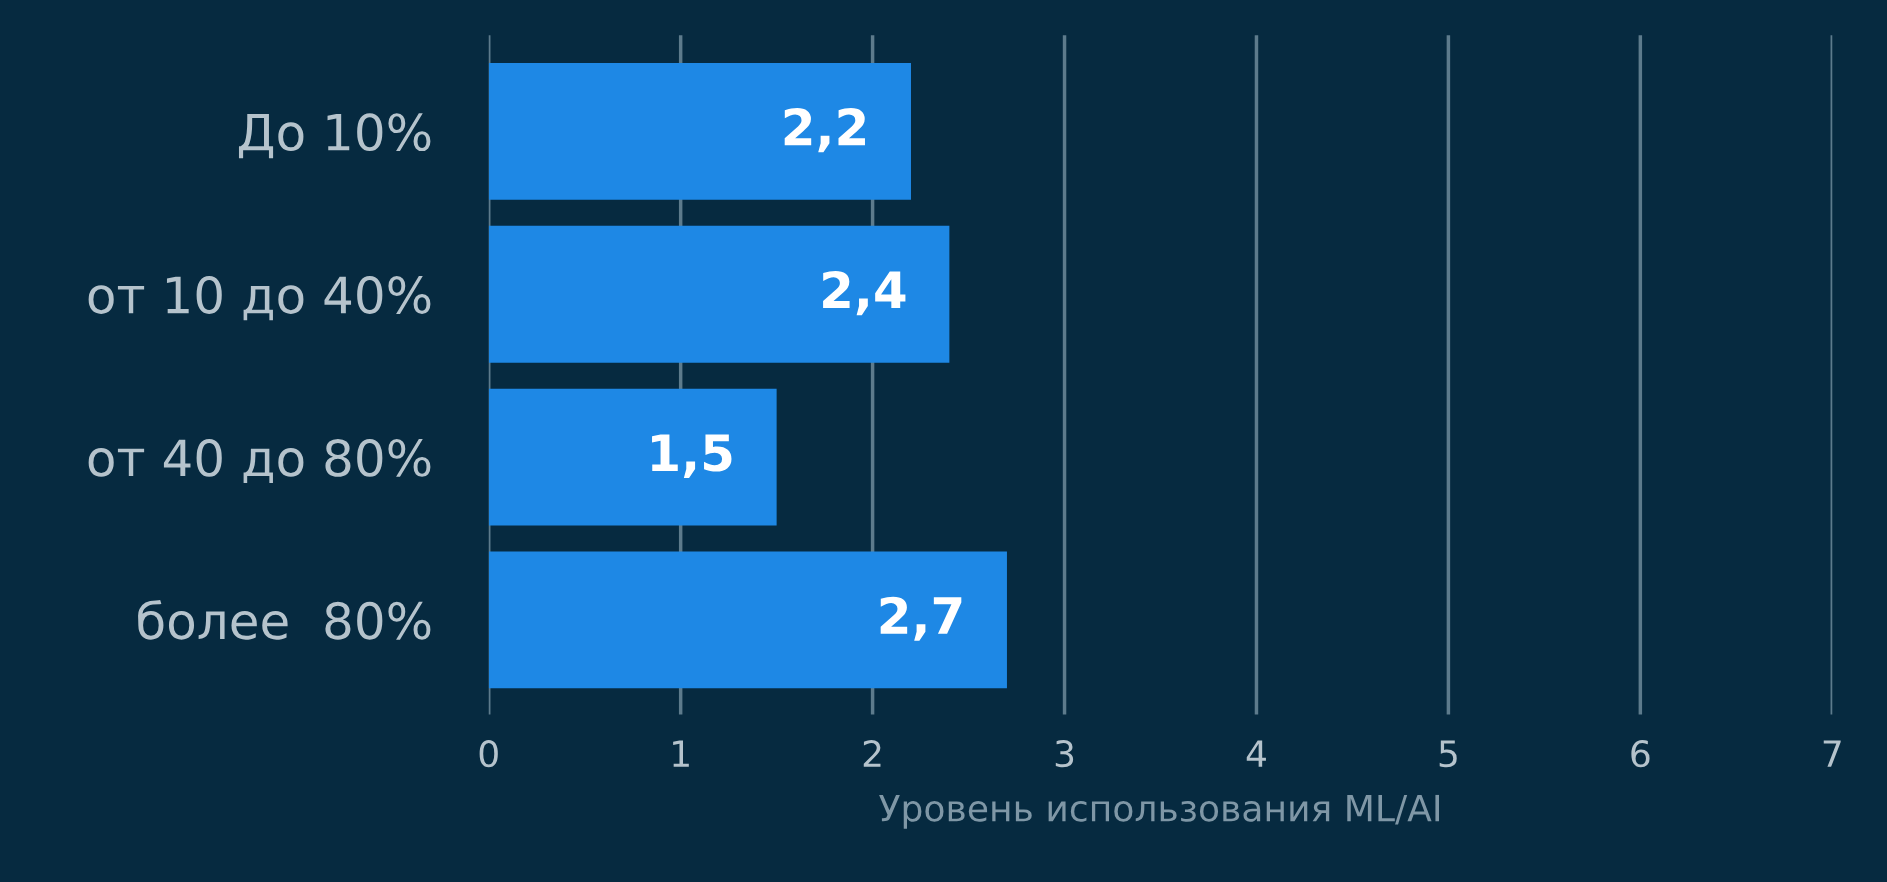 The image size is (1887, 882). I want to click on x-tick-label: 4, so click(1256, 753).